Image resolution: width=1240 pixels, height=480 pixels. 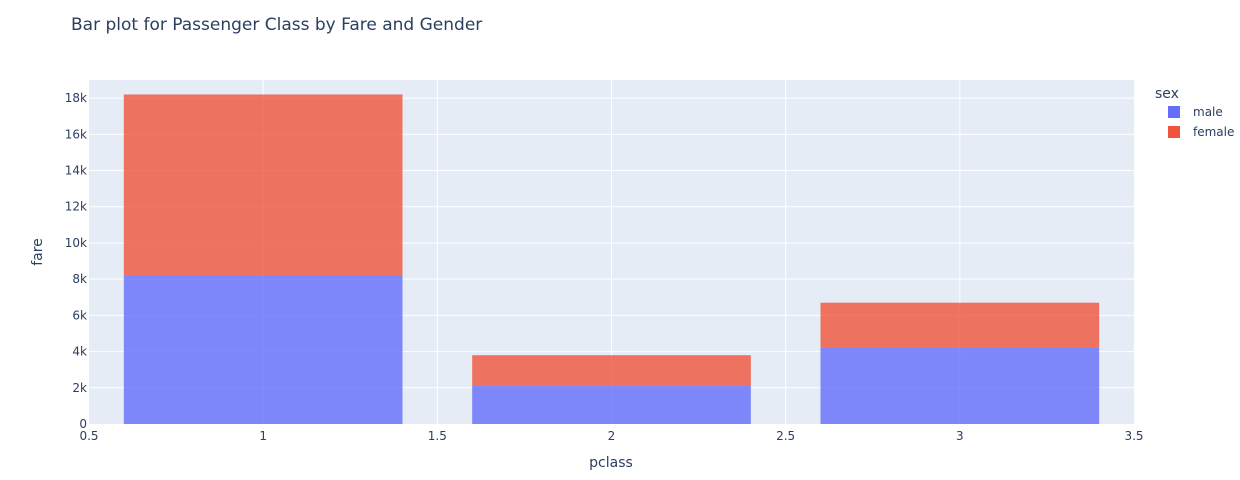 I want to click on x-tick-label: 2.5, so click(x=785, y=436).